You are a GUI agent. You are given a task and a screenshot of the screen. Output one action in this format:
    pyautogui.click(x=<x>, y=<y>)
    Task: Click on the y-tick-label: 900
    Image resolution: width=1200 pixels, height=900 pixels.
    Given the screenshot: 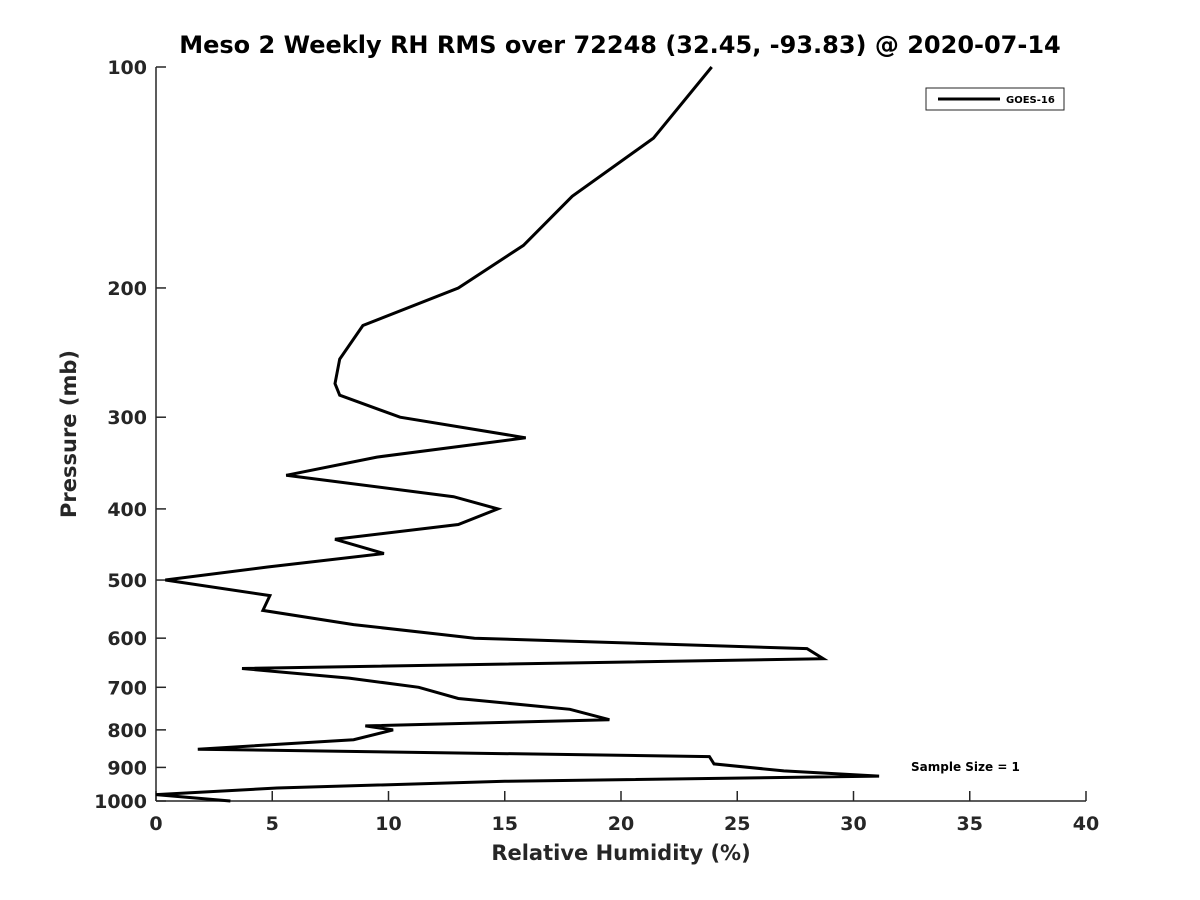 What is the action you would take?
    pyautogui.click(x=127, y=768)
    